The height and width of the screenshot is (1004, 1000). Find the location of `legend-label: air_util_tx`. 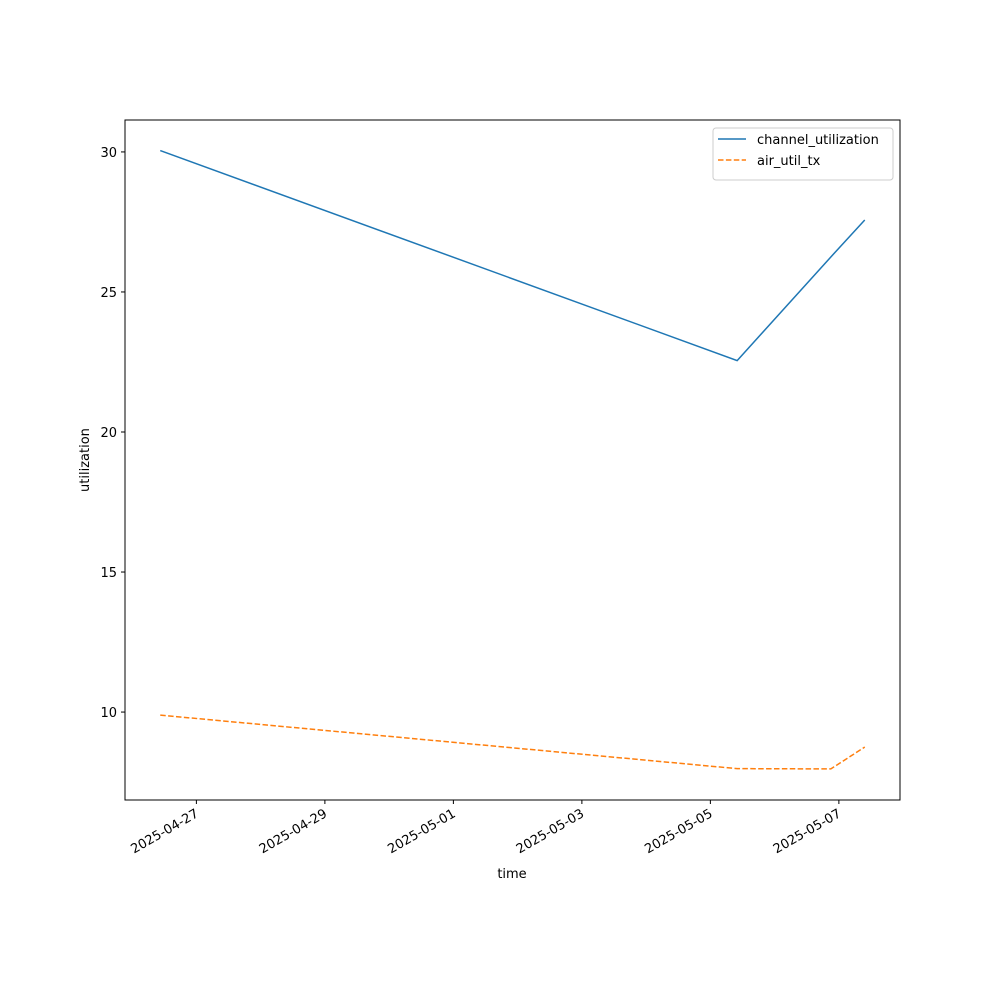

legend-label: air_util_tx is located at coordinates (789, 161).